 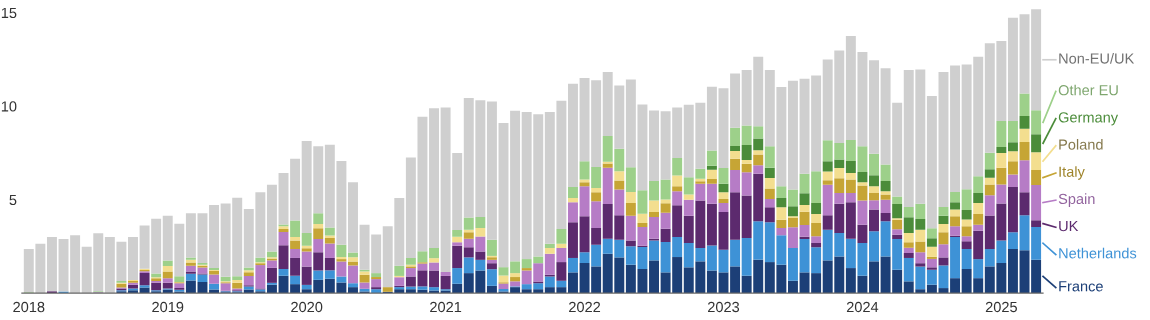 What do you see at coordinates (446, 307) in the screenshot?
I see `x-tick-label: 2021` at bounding box center [446, 307].